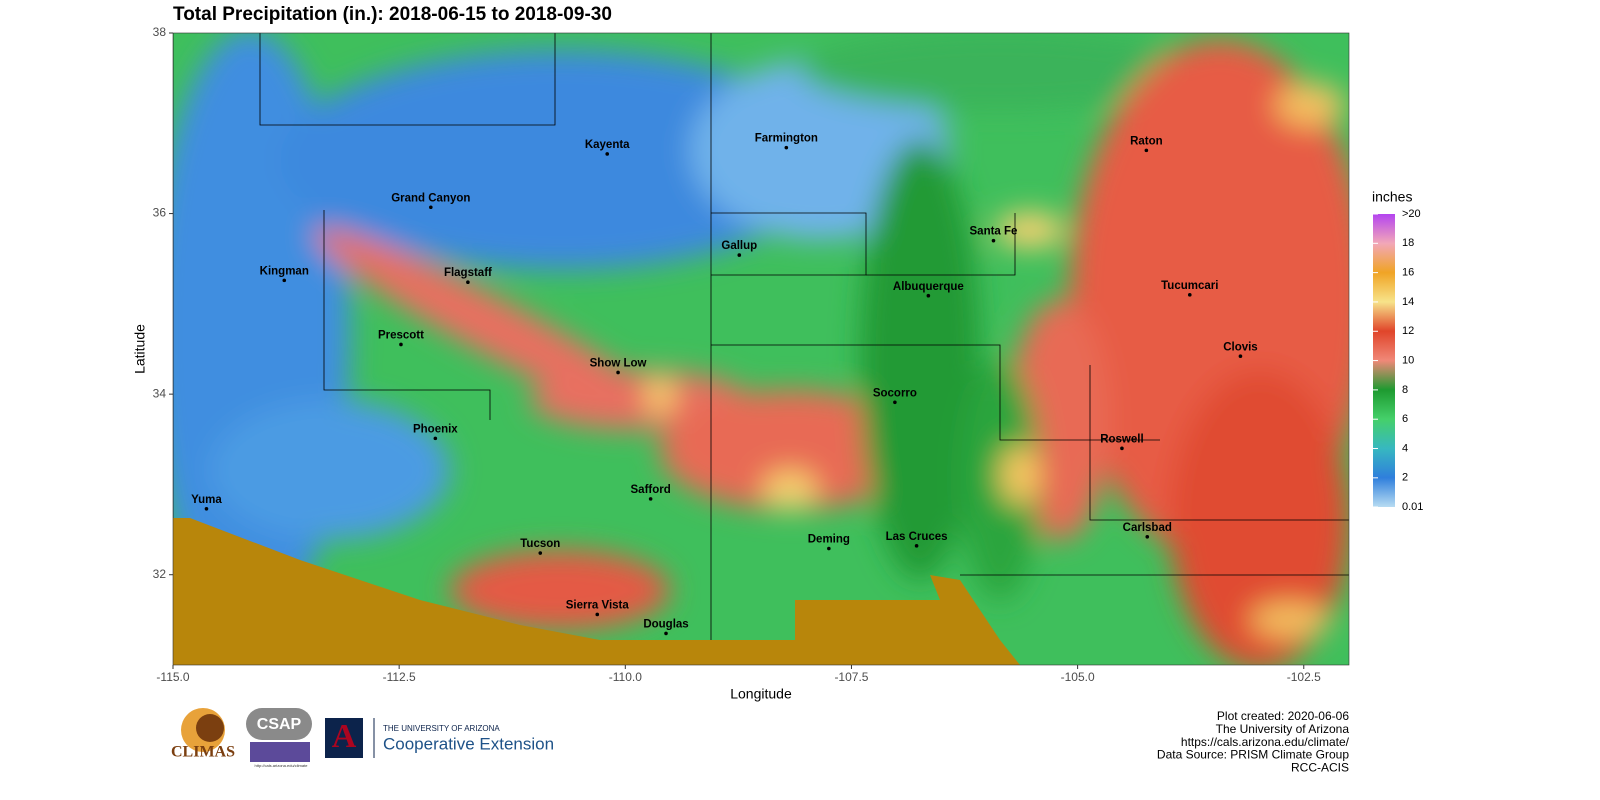 This screenshot has width=1600, height=800. What do you see at coordinates (1147, 528) in the screenshot?
I see `city-label: Carlsbad` at bounding box center [1147, 528].